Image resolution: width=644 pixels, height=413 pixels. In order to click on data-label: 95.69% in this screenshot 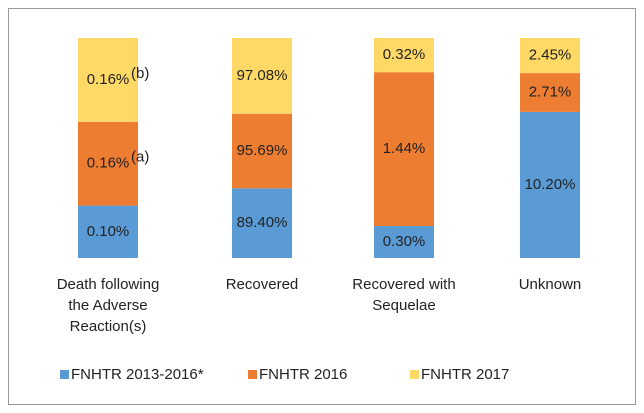, I will do `click(262, 150)`.